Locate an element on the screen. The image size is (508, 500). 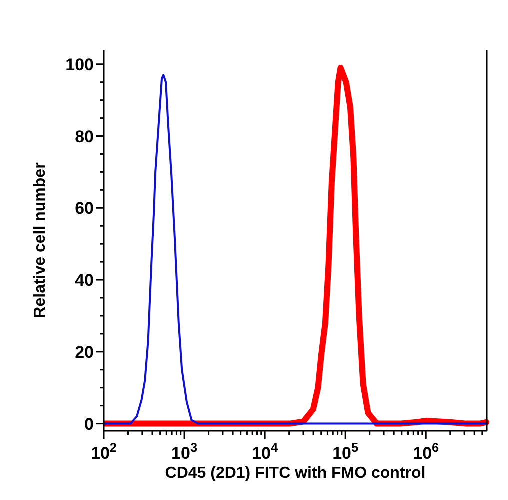
x-axis-title: CD45 (2D1) FITC with FMO control is located at coordinates (295, 473).